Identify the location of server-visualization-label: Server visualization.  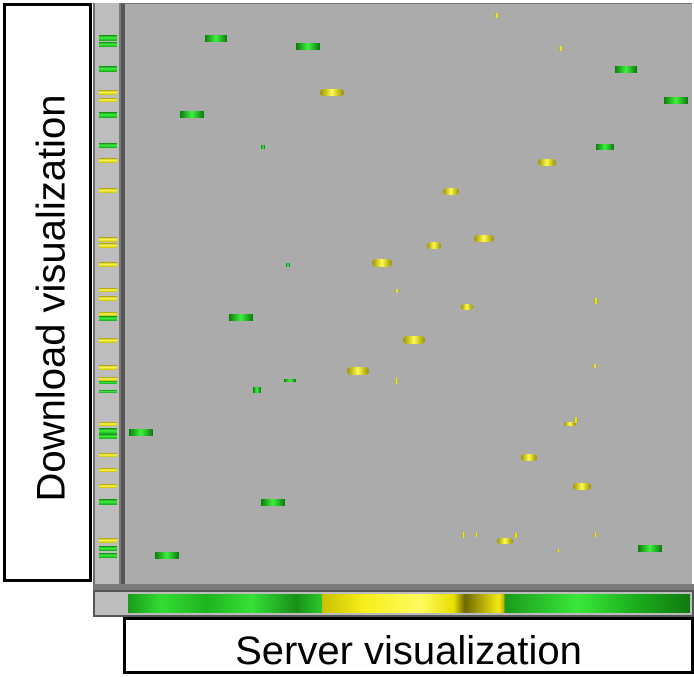
(408, 651).